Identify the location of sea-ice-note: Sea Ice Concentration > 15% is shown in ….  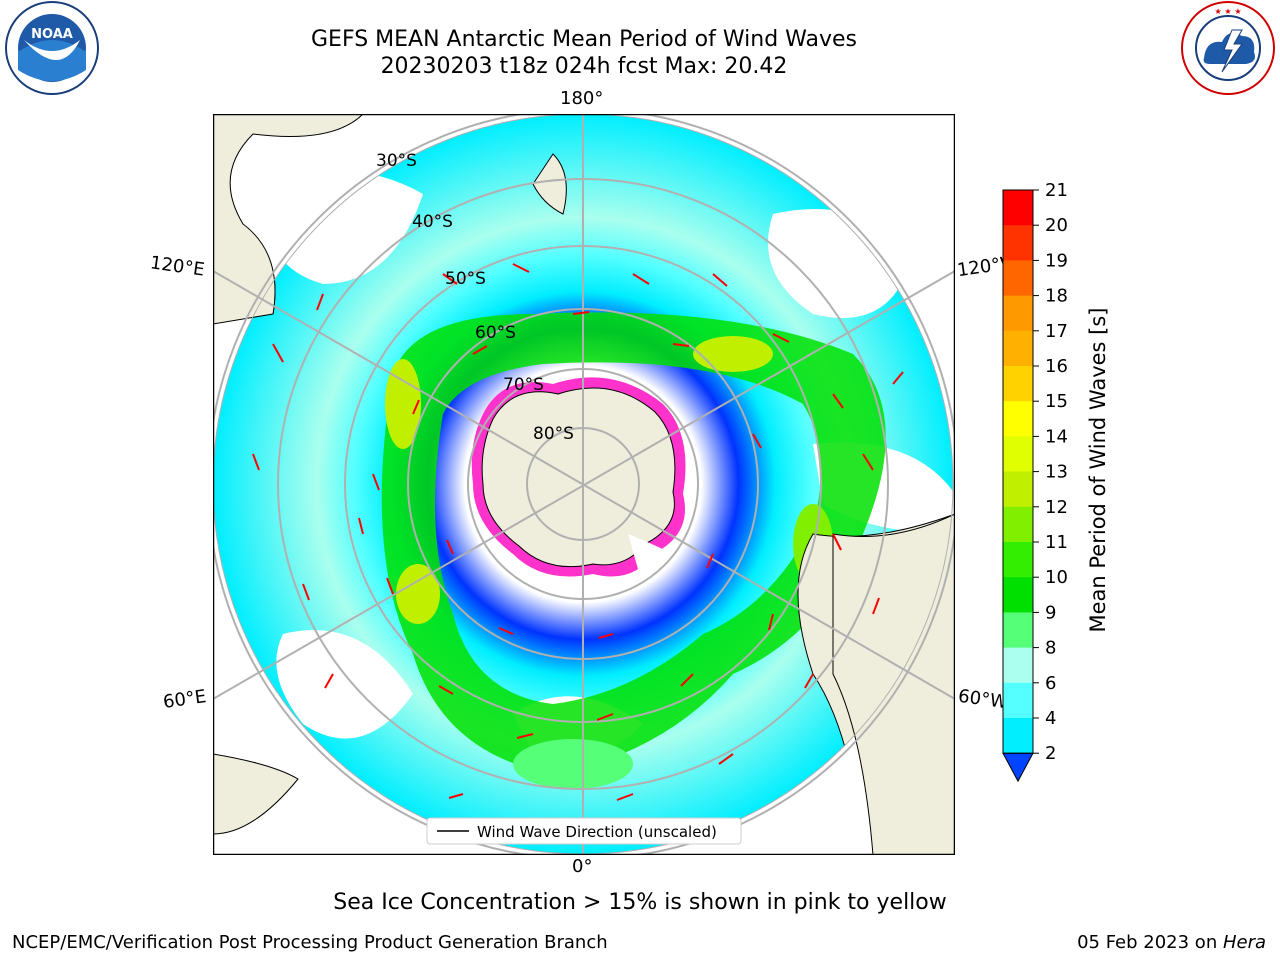
(640, 902).